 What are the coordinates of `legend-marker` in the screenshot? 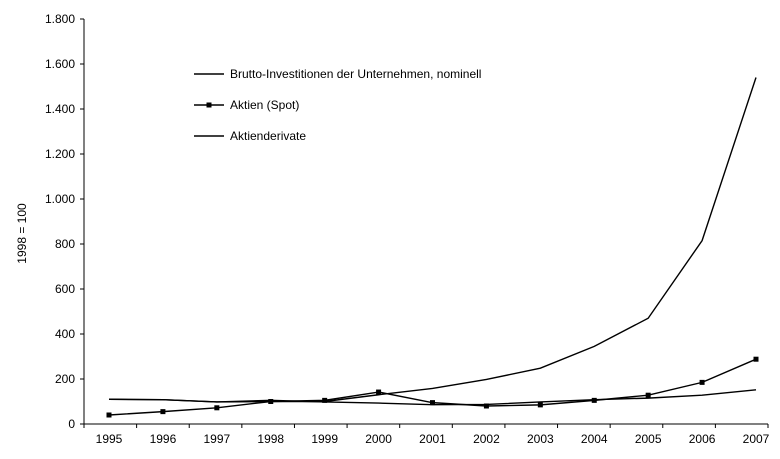 It's located at (209, 105).